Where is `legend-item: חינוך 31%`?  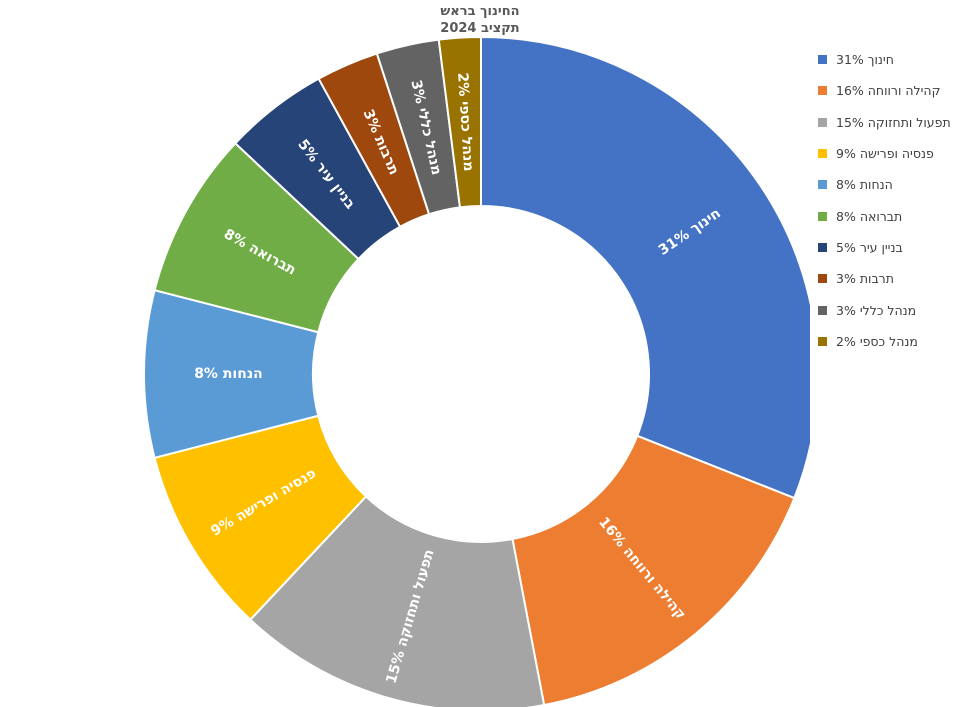 legend-item: חינוך 31% is located at coordinates (889, 59).